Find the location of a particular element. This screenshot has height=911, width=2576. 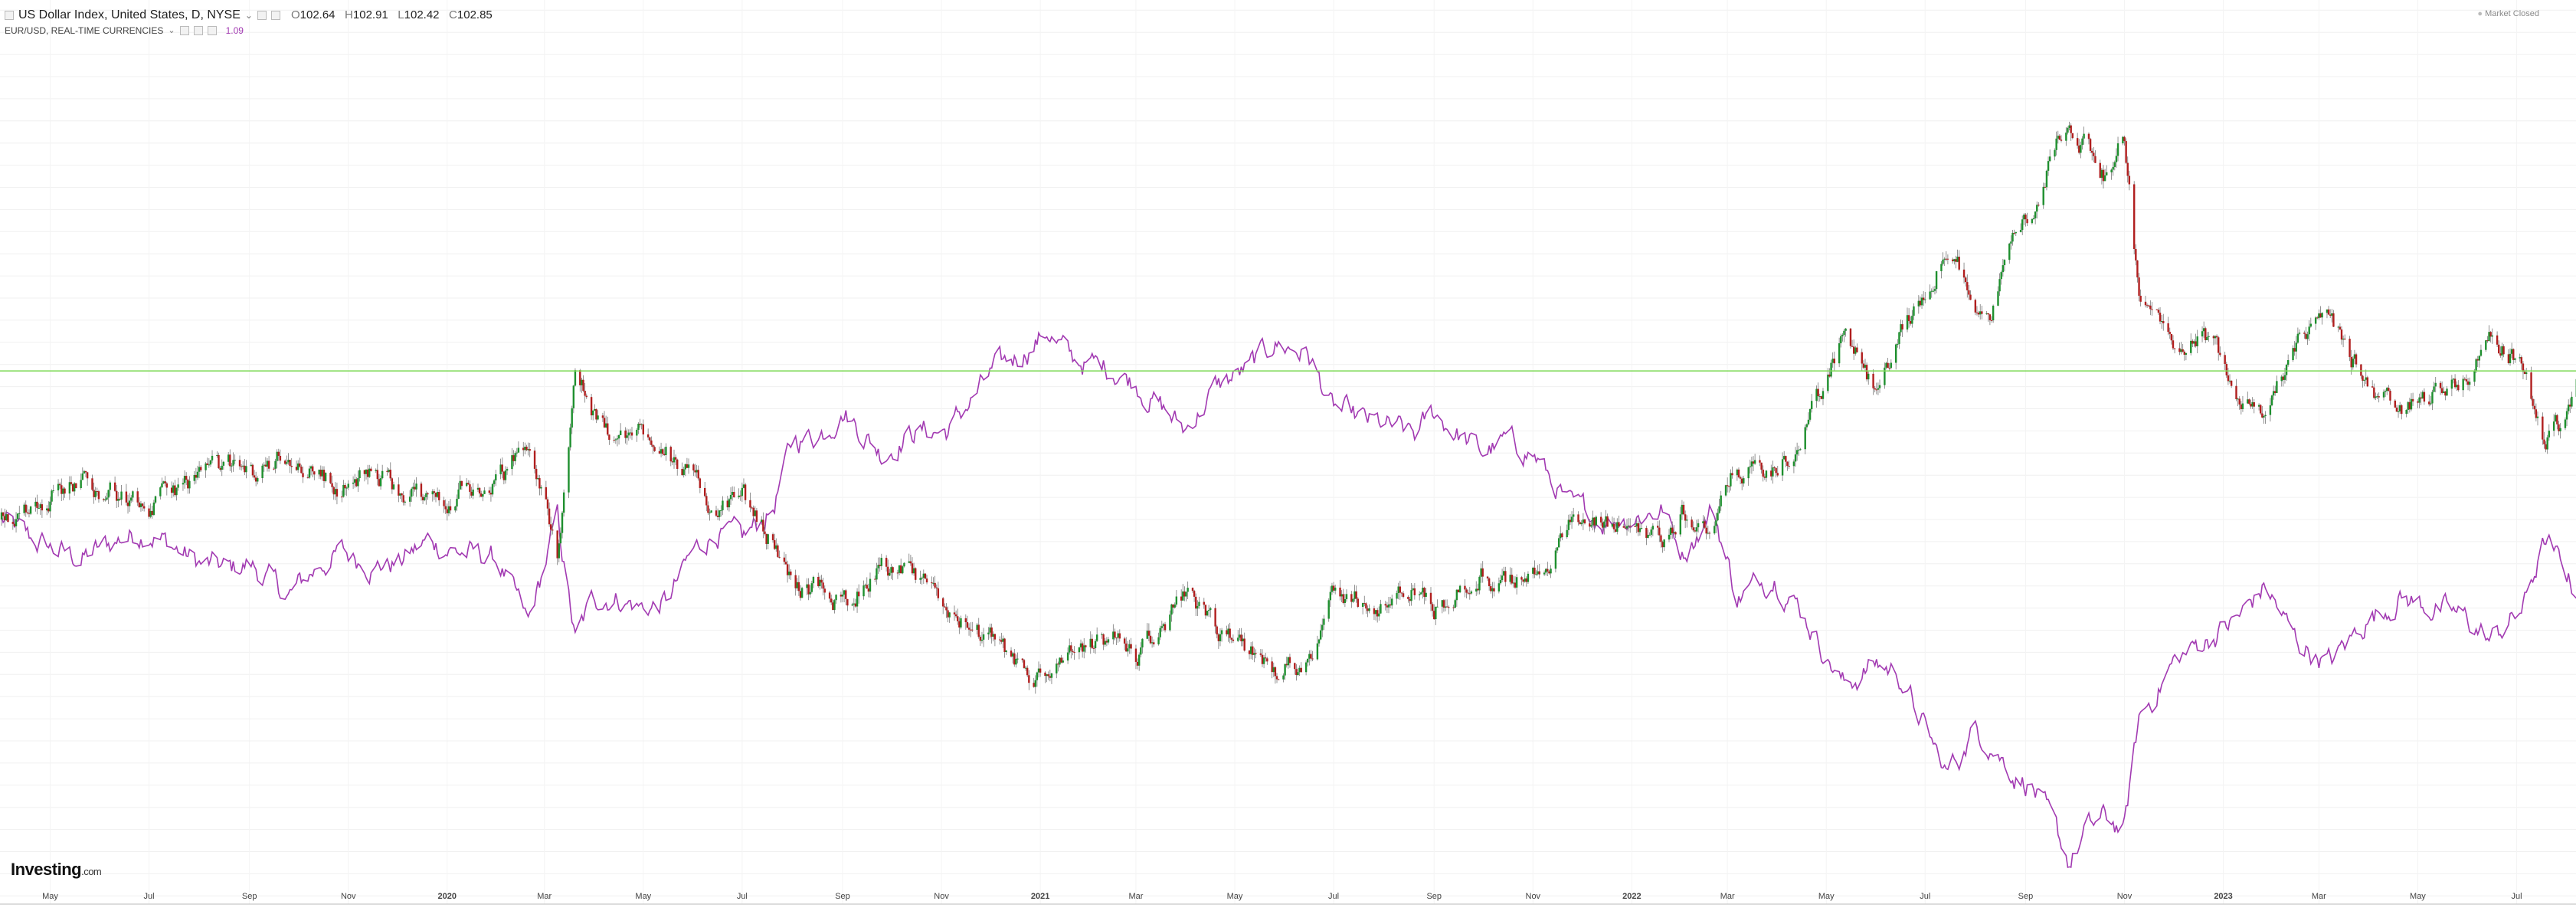

series-title-eur: EUR/USD, REAL-TIME CURRENCIES is located at coordinates (84, 31).